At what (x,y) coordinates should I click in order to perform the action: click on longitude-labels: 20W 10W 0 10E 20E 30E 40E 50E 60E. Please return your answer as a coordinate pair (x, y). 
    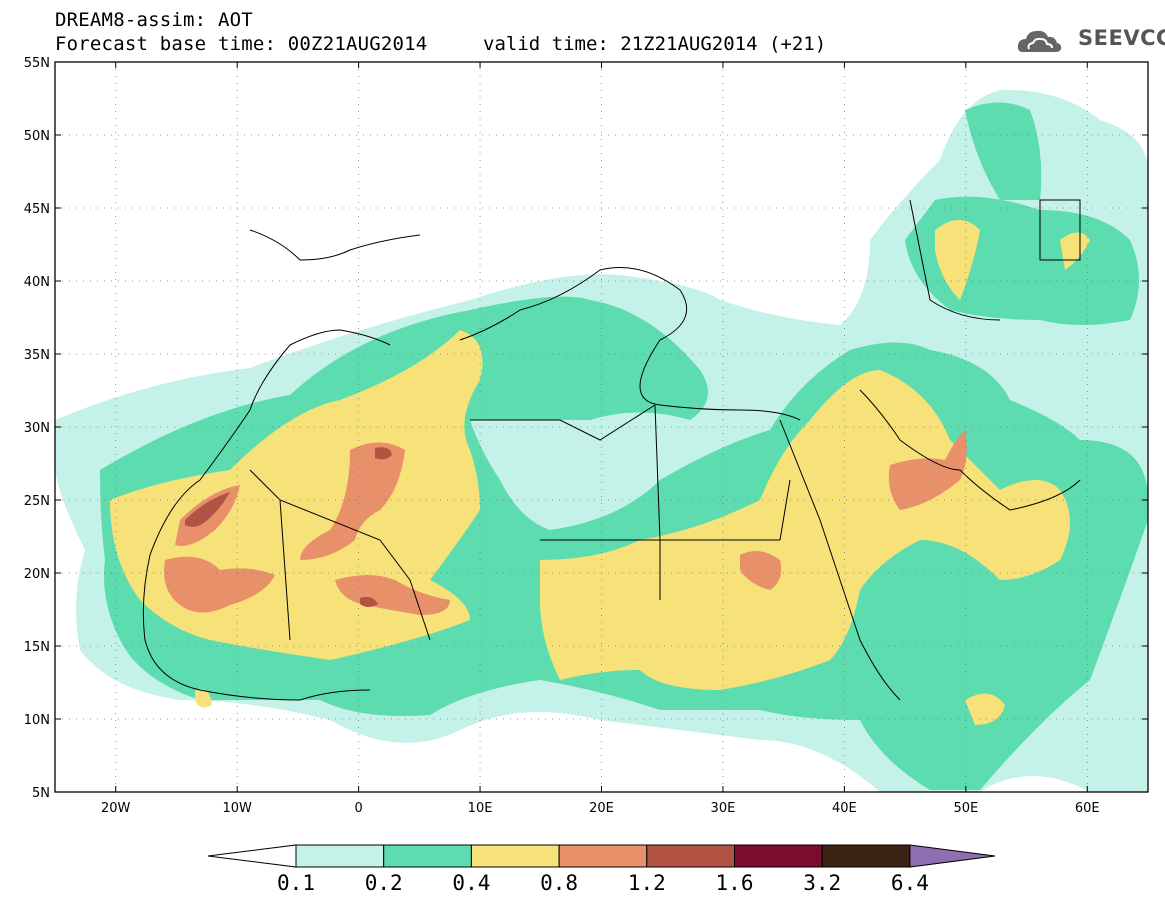
    Looking at the image, I should click on (600, 808).